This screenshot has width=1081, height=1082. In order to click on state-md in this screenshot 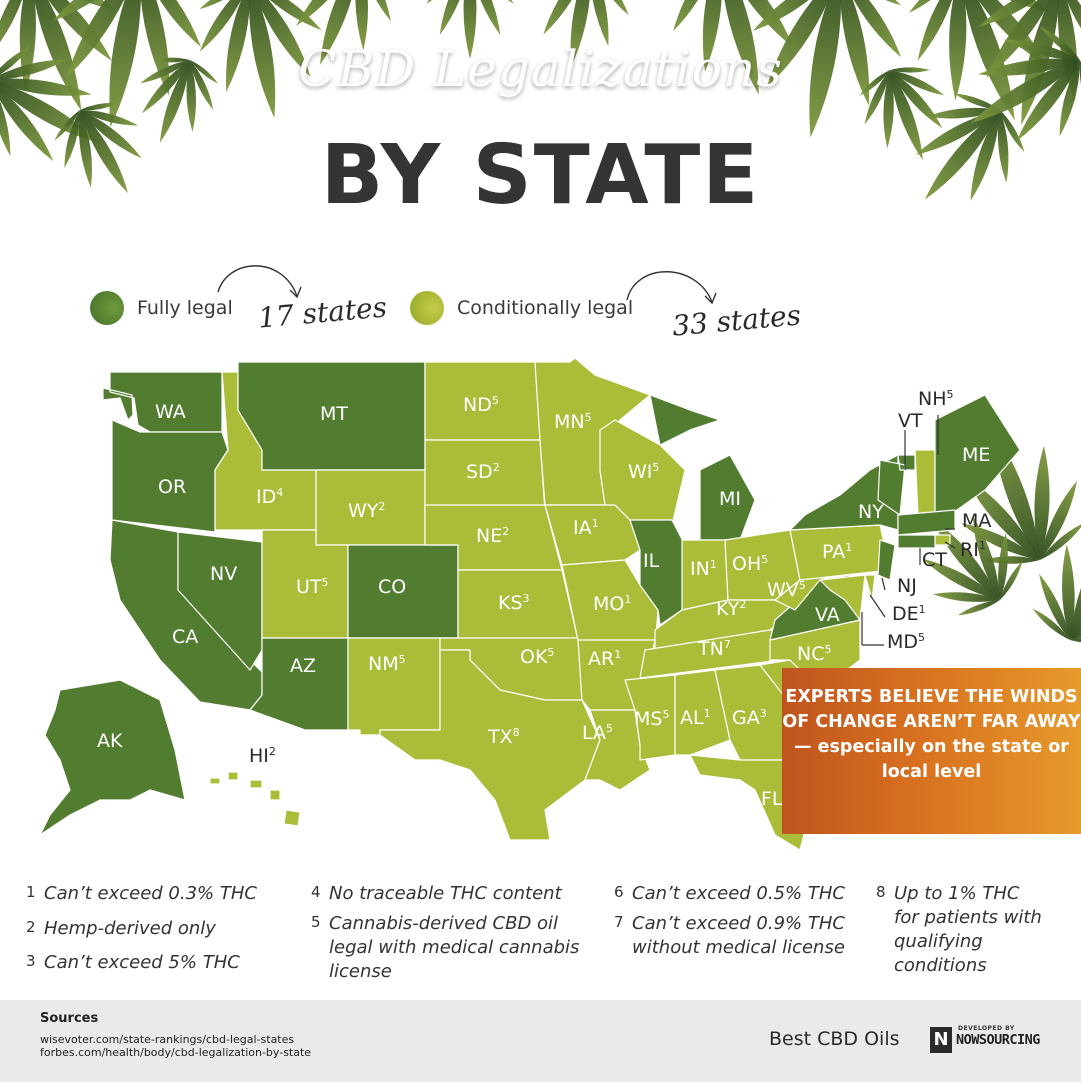, I will do `click(842, 597)`.